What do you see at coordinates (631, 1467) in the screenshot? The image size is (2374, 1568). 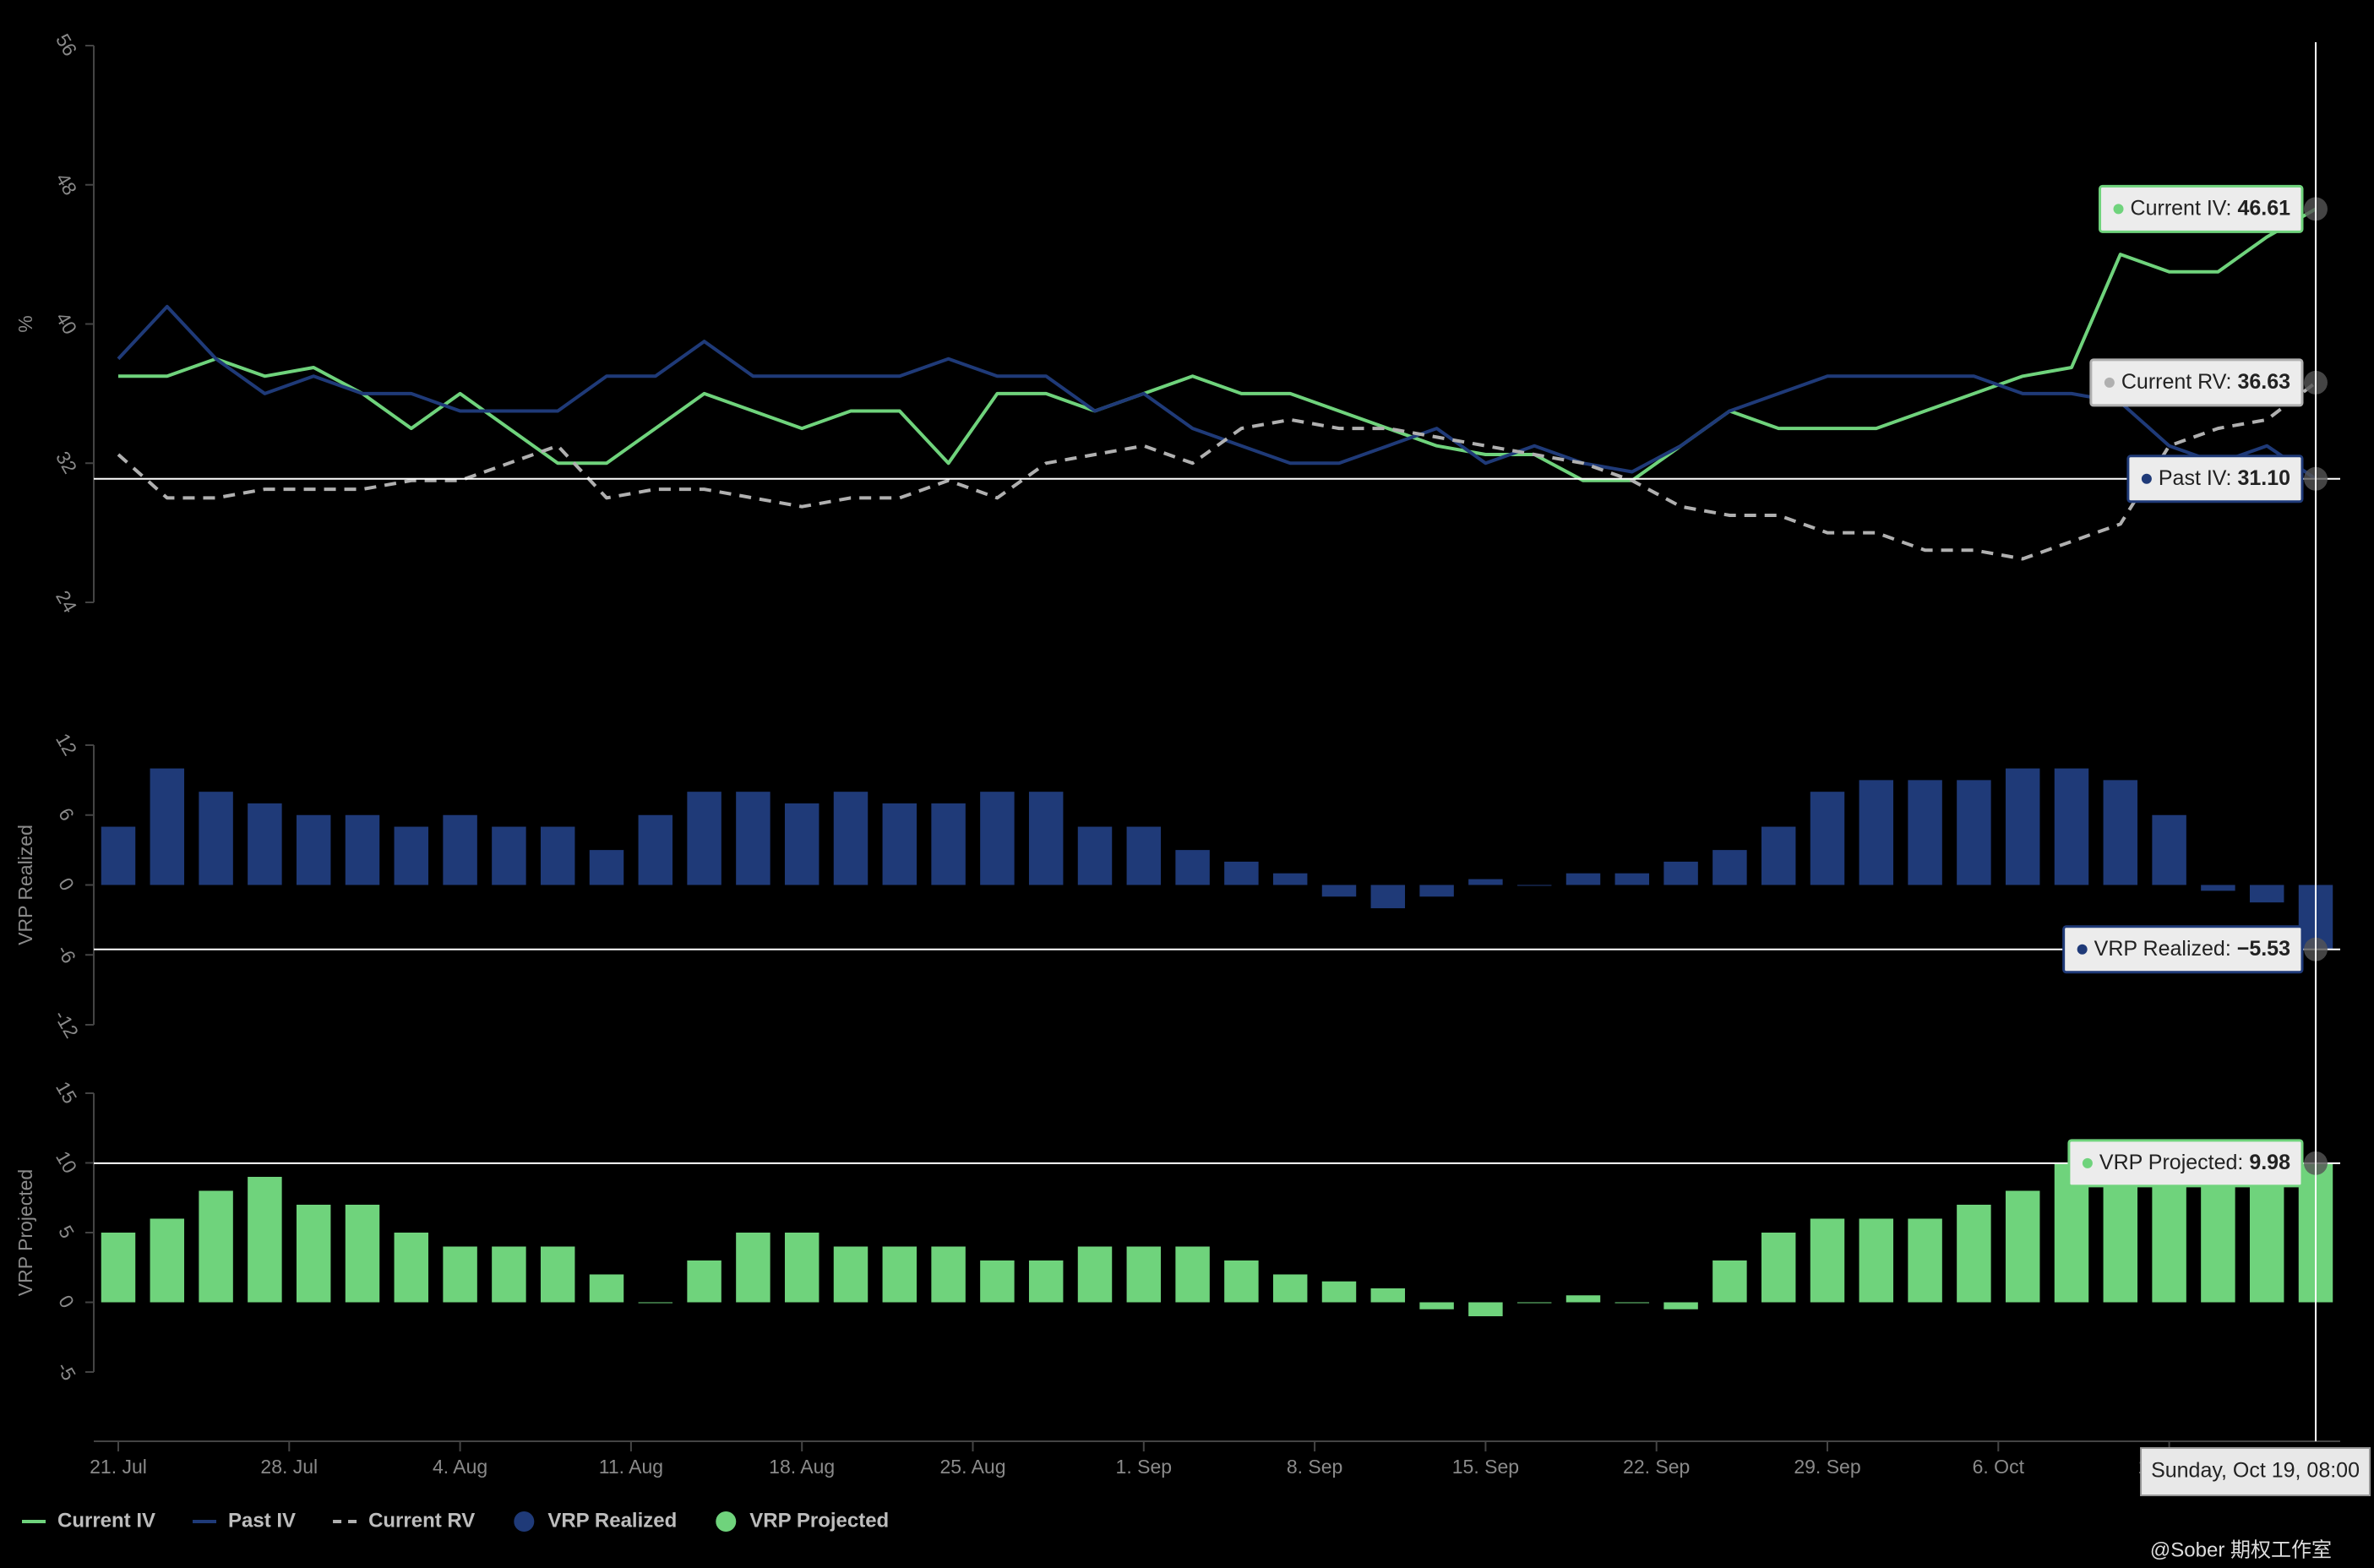 I see `x-tick-label: 11. Aug` at bounding box center [631, 1467].